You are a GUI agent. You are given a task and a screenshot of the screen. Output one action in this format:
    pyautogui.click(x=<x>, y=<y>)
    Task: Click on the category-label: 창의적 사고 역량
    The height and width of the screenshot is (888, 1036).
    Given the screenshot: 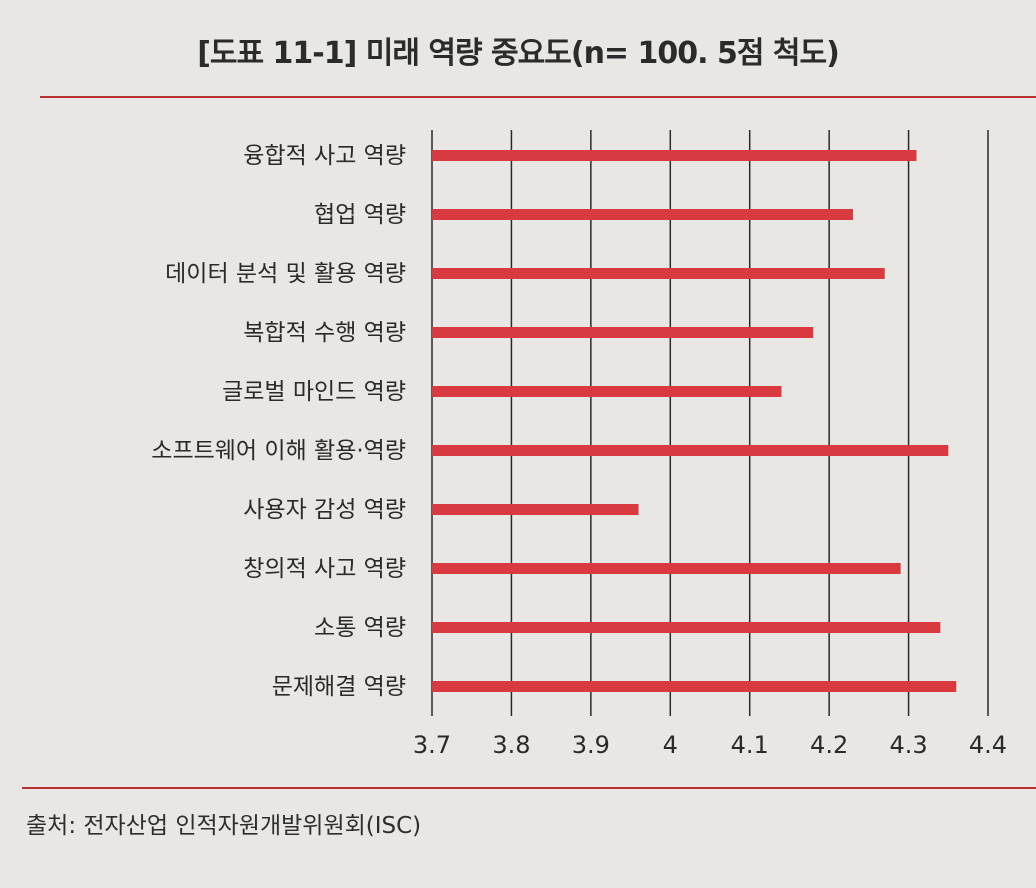 What is the action you would take?
    pyautogui.click(x=324, y=569)
    